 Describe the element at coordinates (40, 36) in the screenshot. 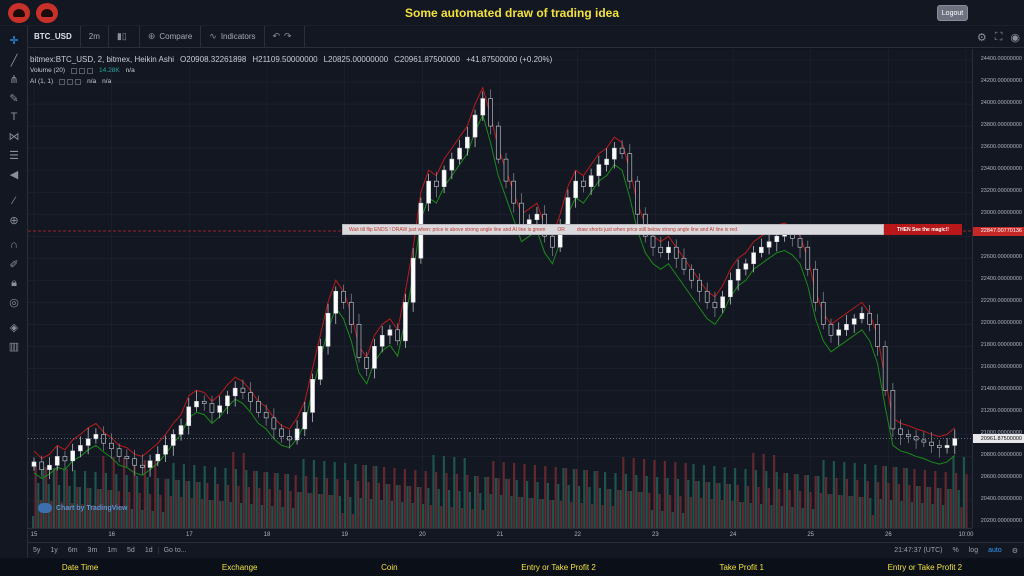

I see `symbol-search: BTC_USD` at that location.